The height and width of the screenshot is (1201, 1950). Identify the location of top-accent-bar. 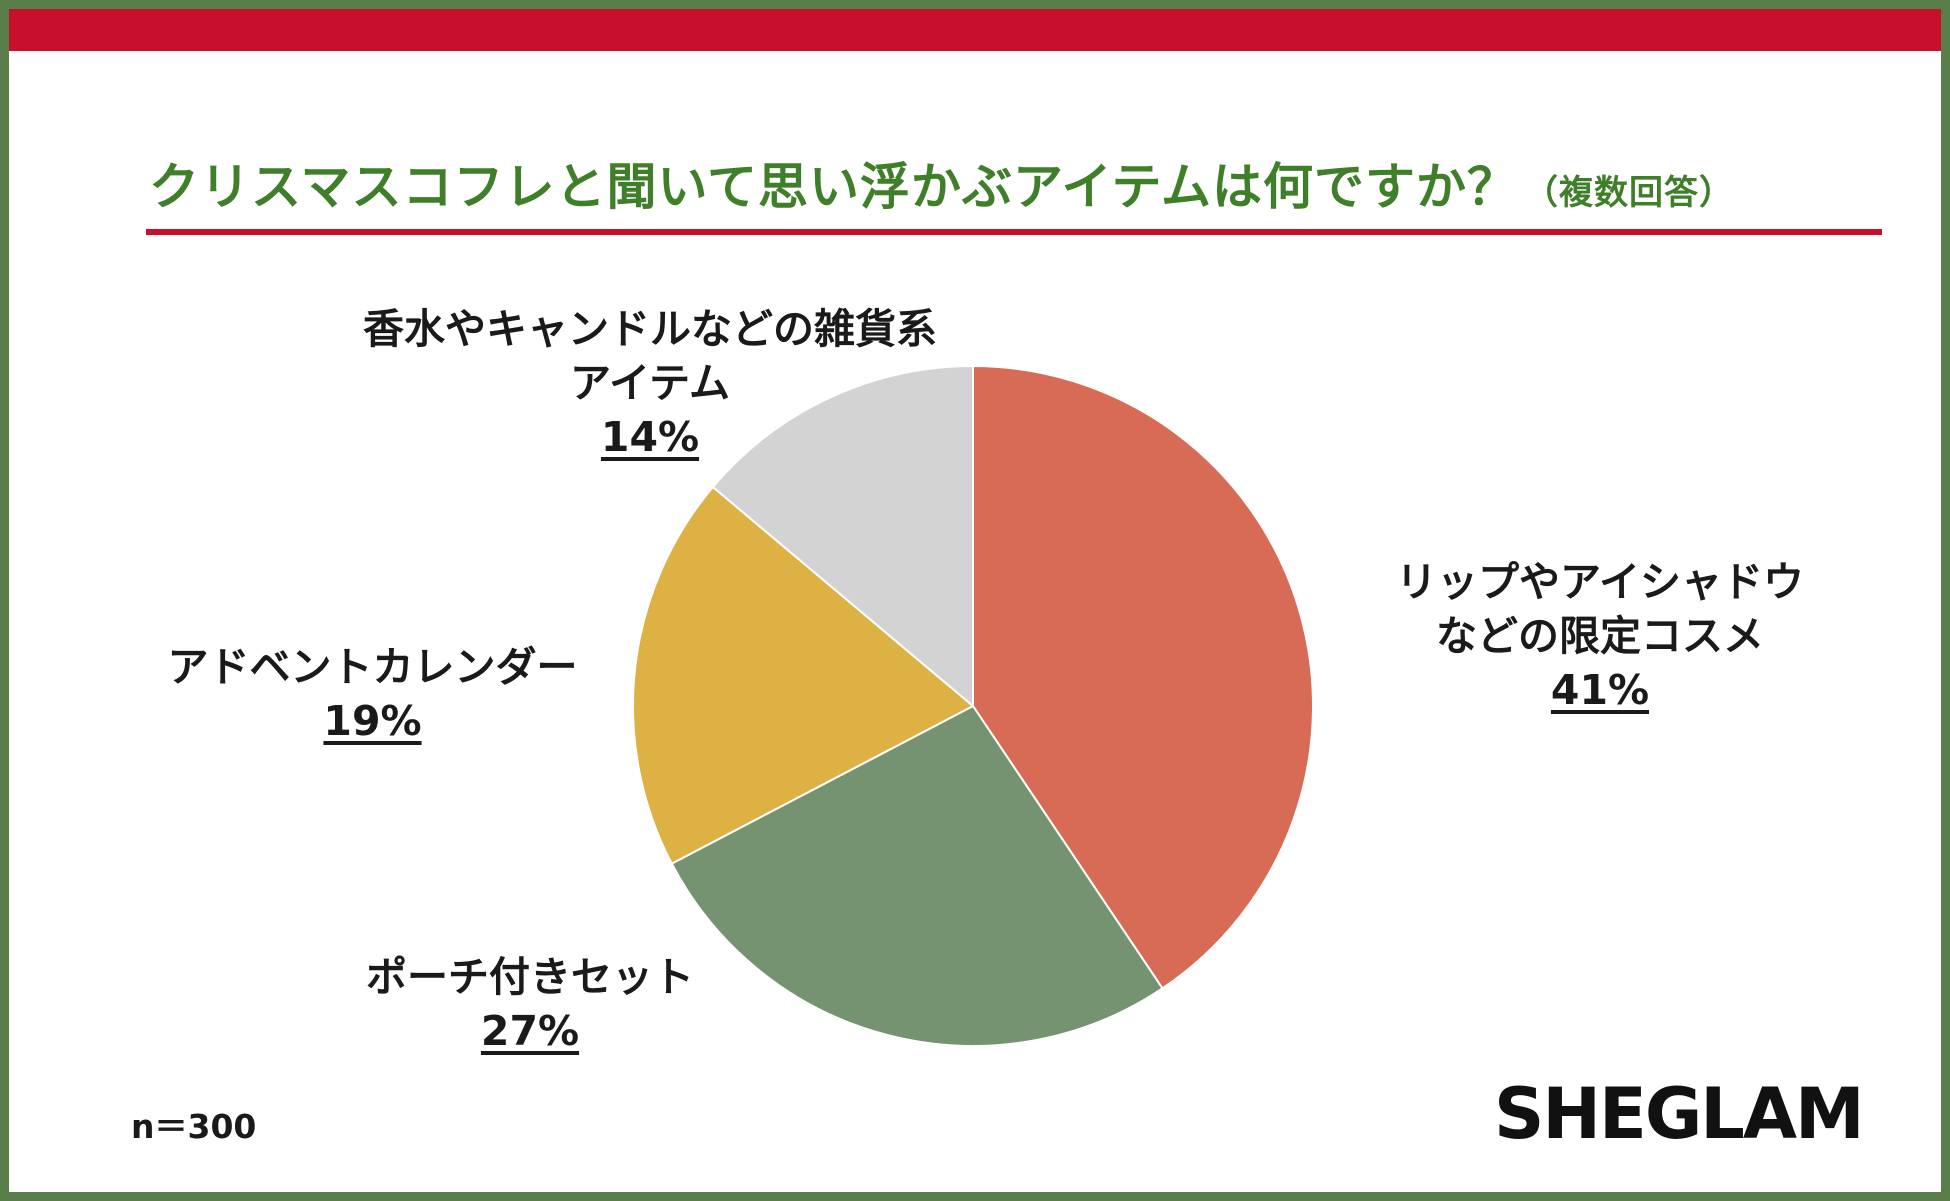
(975, 30).